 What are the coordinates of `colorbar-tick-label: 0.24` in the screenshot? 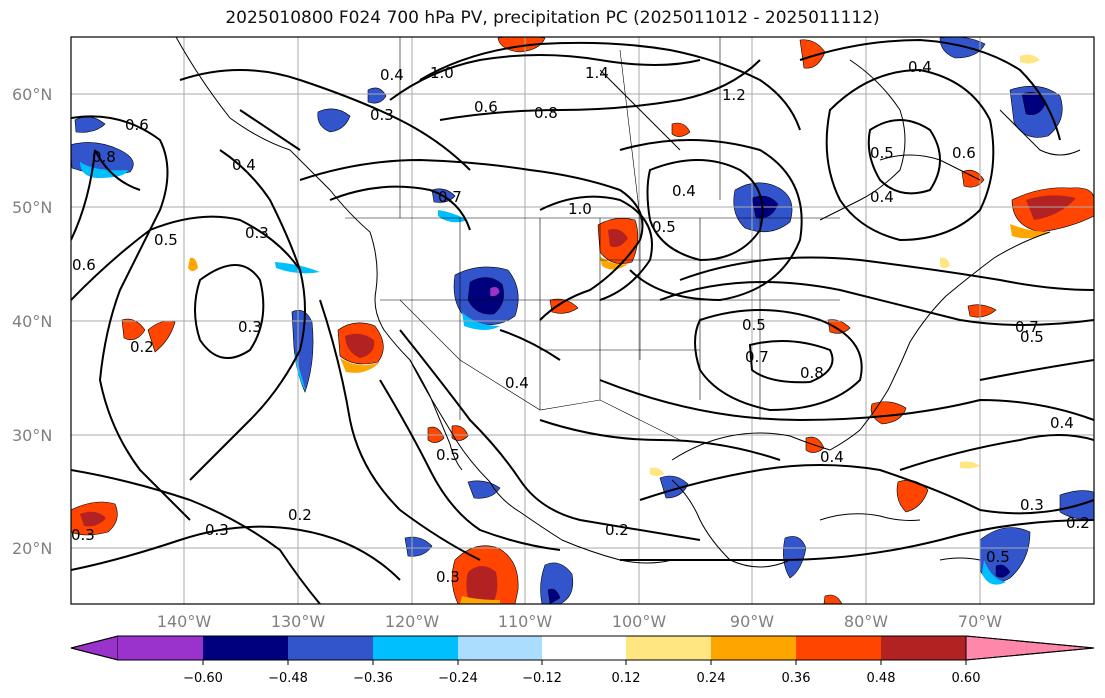 It's located at (711, 678).